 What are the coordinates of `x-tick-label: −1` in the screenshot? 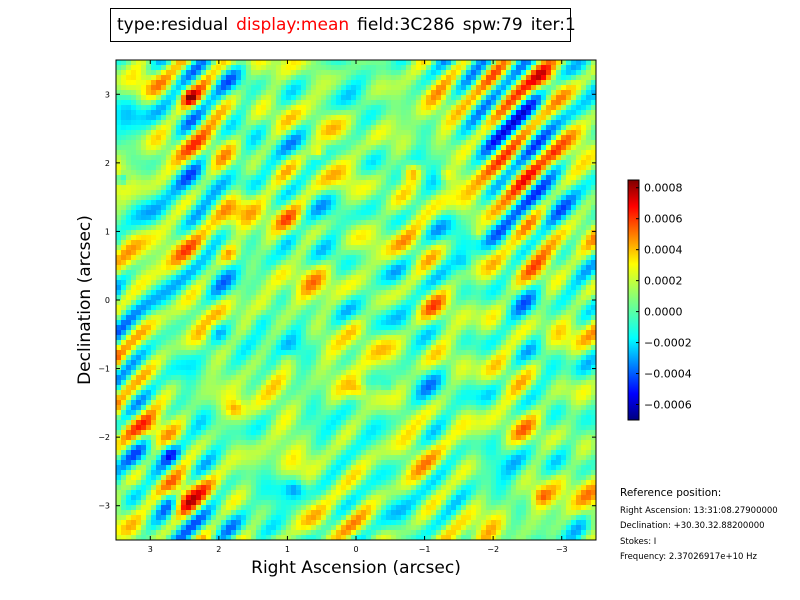 It's located at (425, 549).